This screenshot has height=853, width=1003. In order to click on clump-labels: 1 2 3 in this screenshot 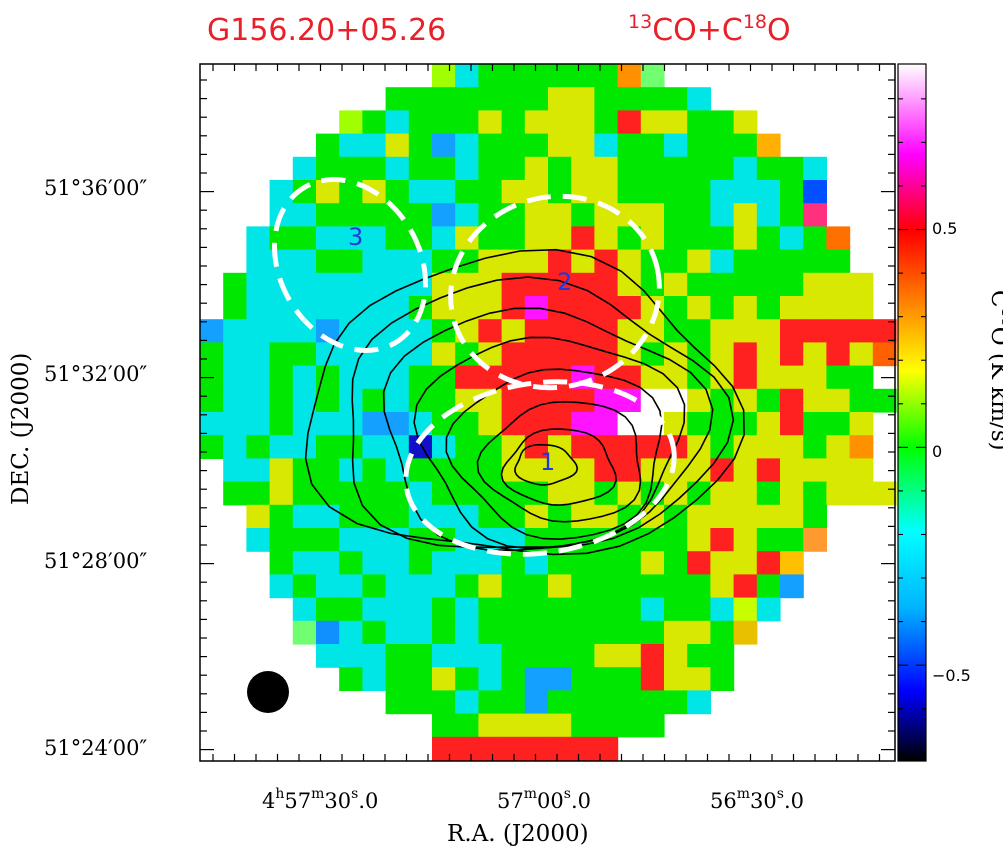, I will do `click(460, 349)`.